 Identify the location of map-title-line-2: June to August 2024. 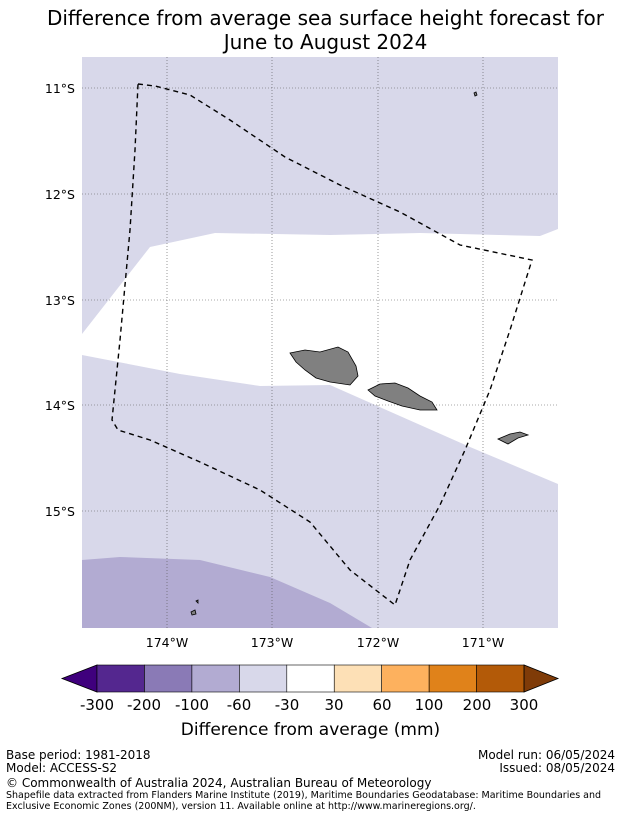
(325, 42).